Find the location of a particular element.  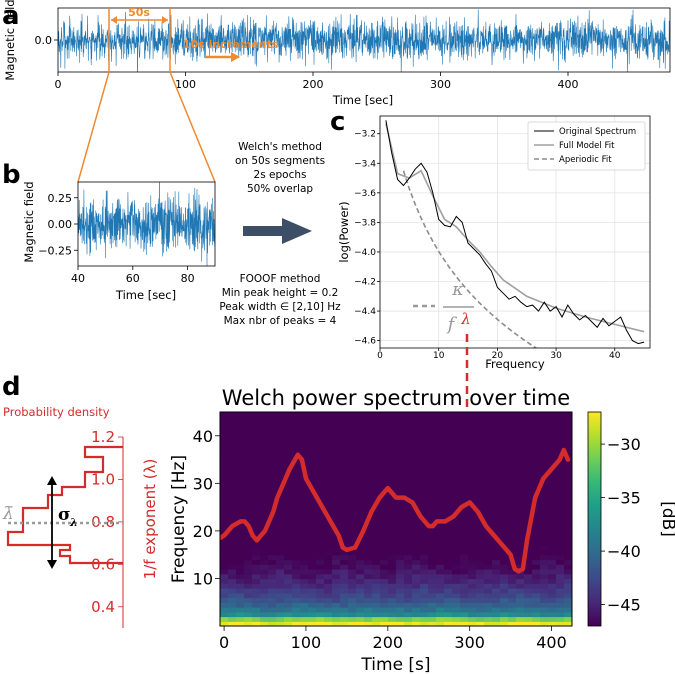

ytick-b: 0.00 is located at coordinates (60, 224).